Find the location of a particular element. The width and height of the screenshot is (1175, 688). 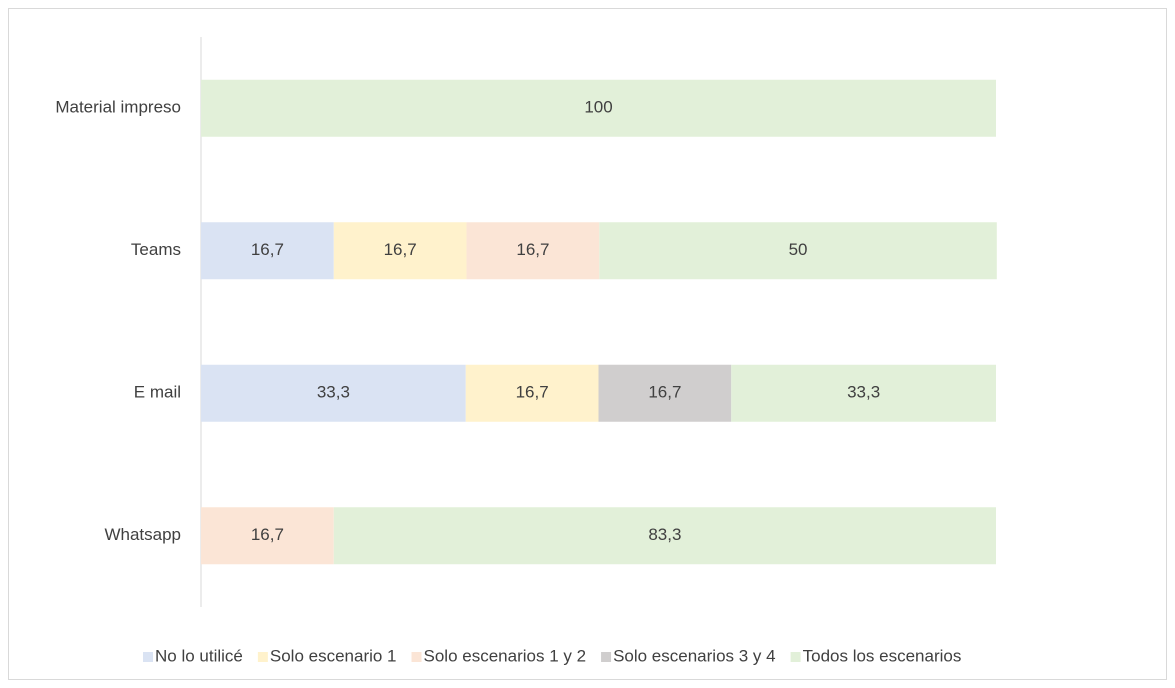

data-label: 83,3 is located at coordinates (664, 534).